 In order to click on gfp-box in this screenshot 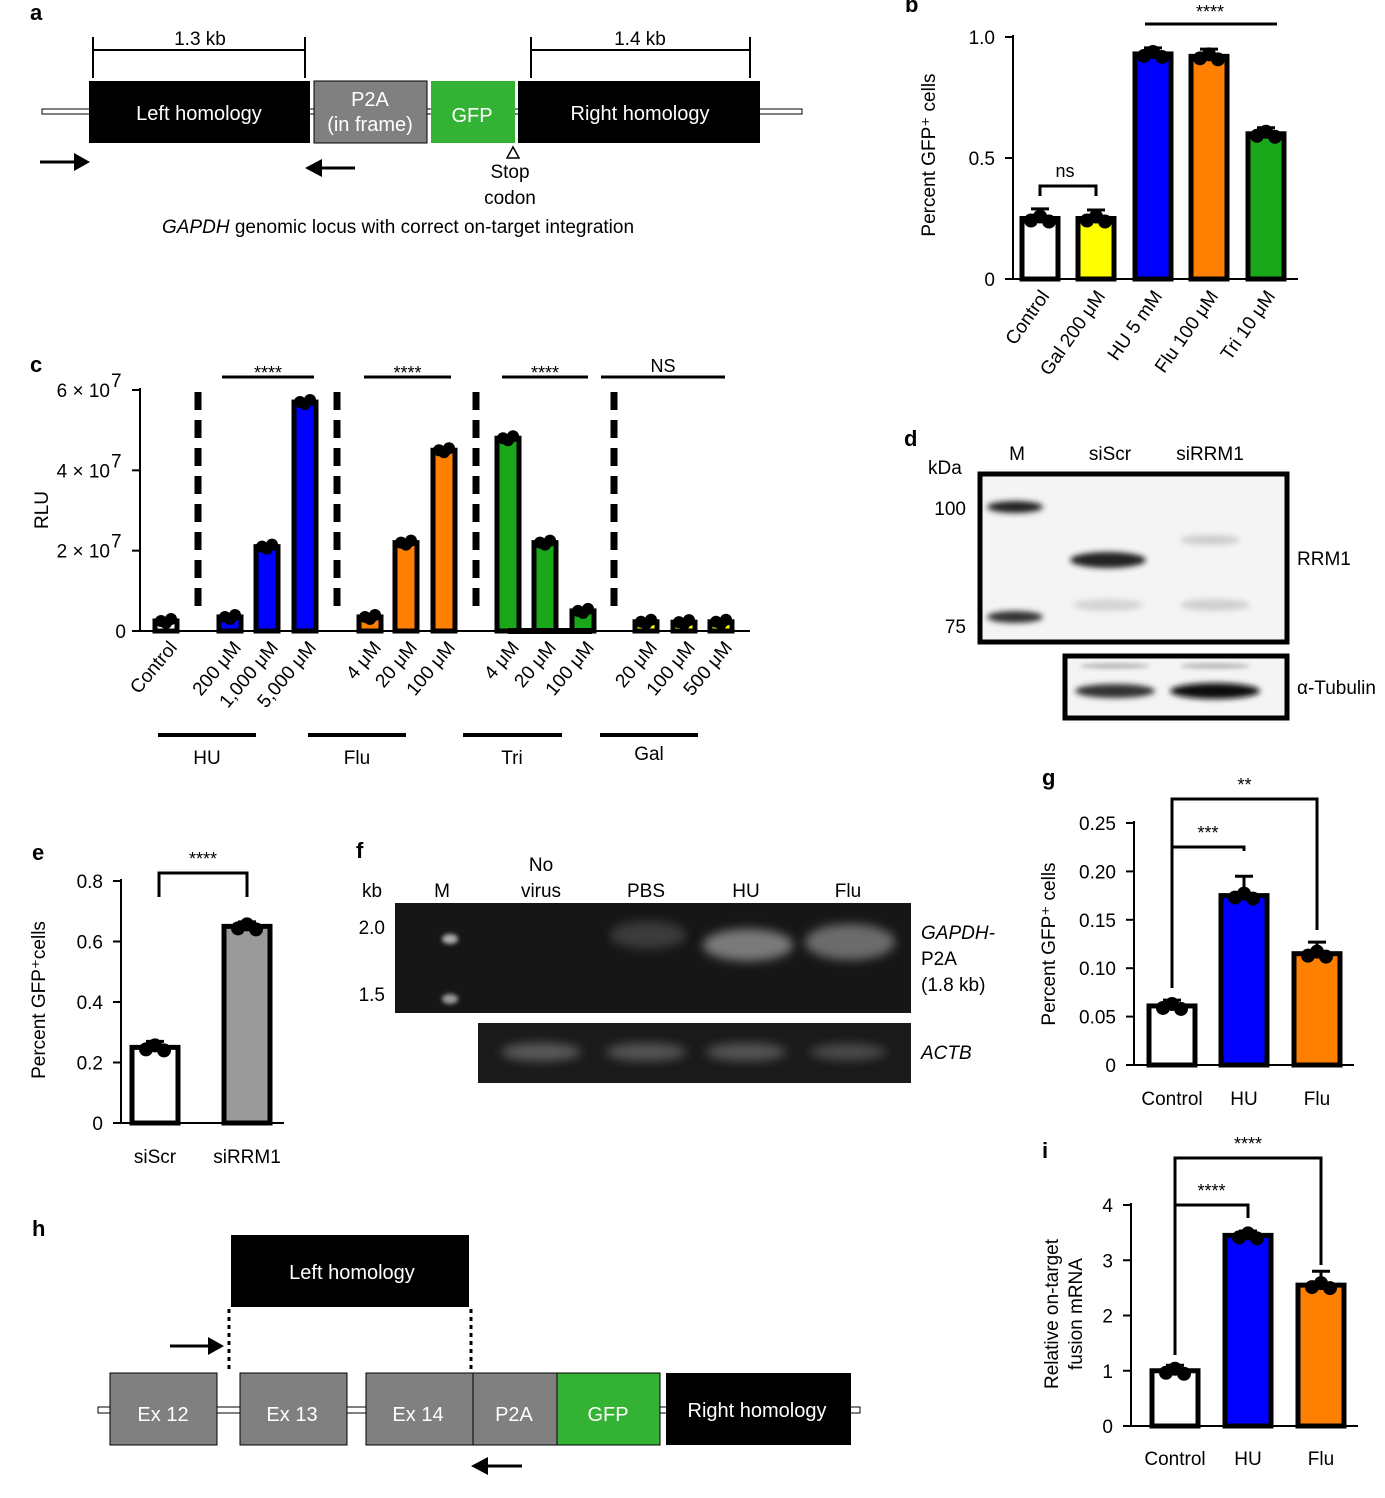, I will do `click(473, 112)`.